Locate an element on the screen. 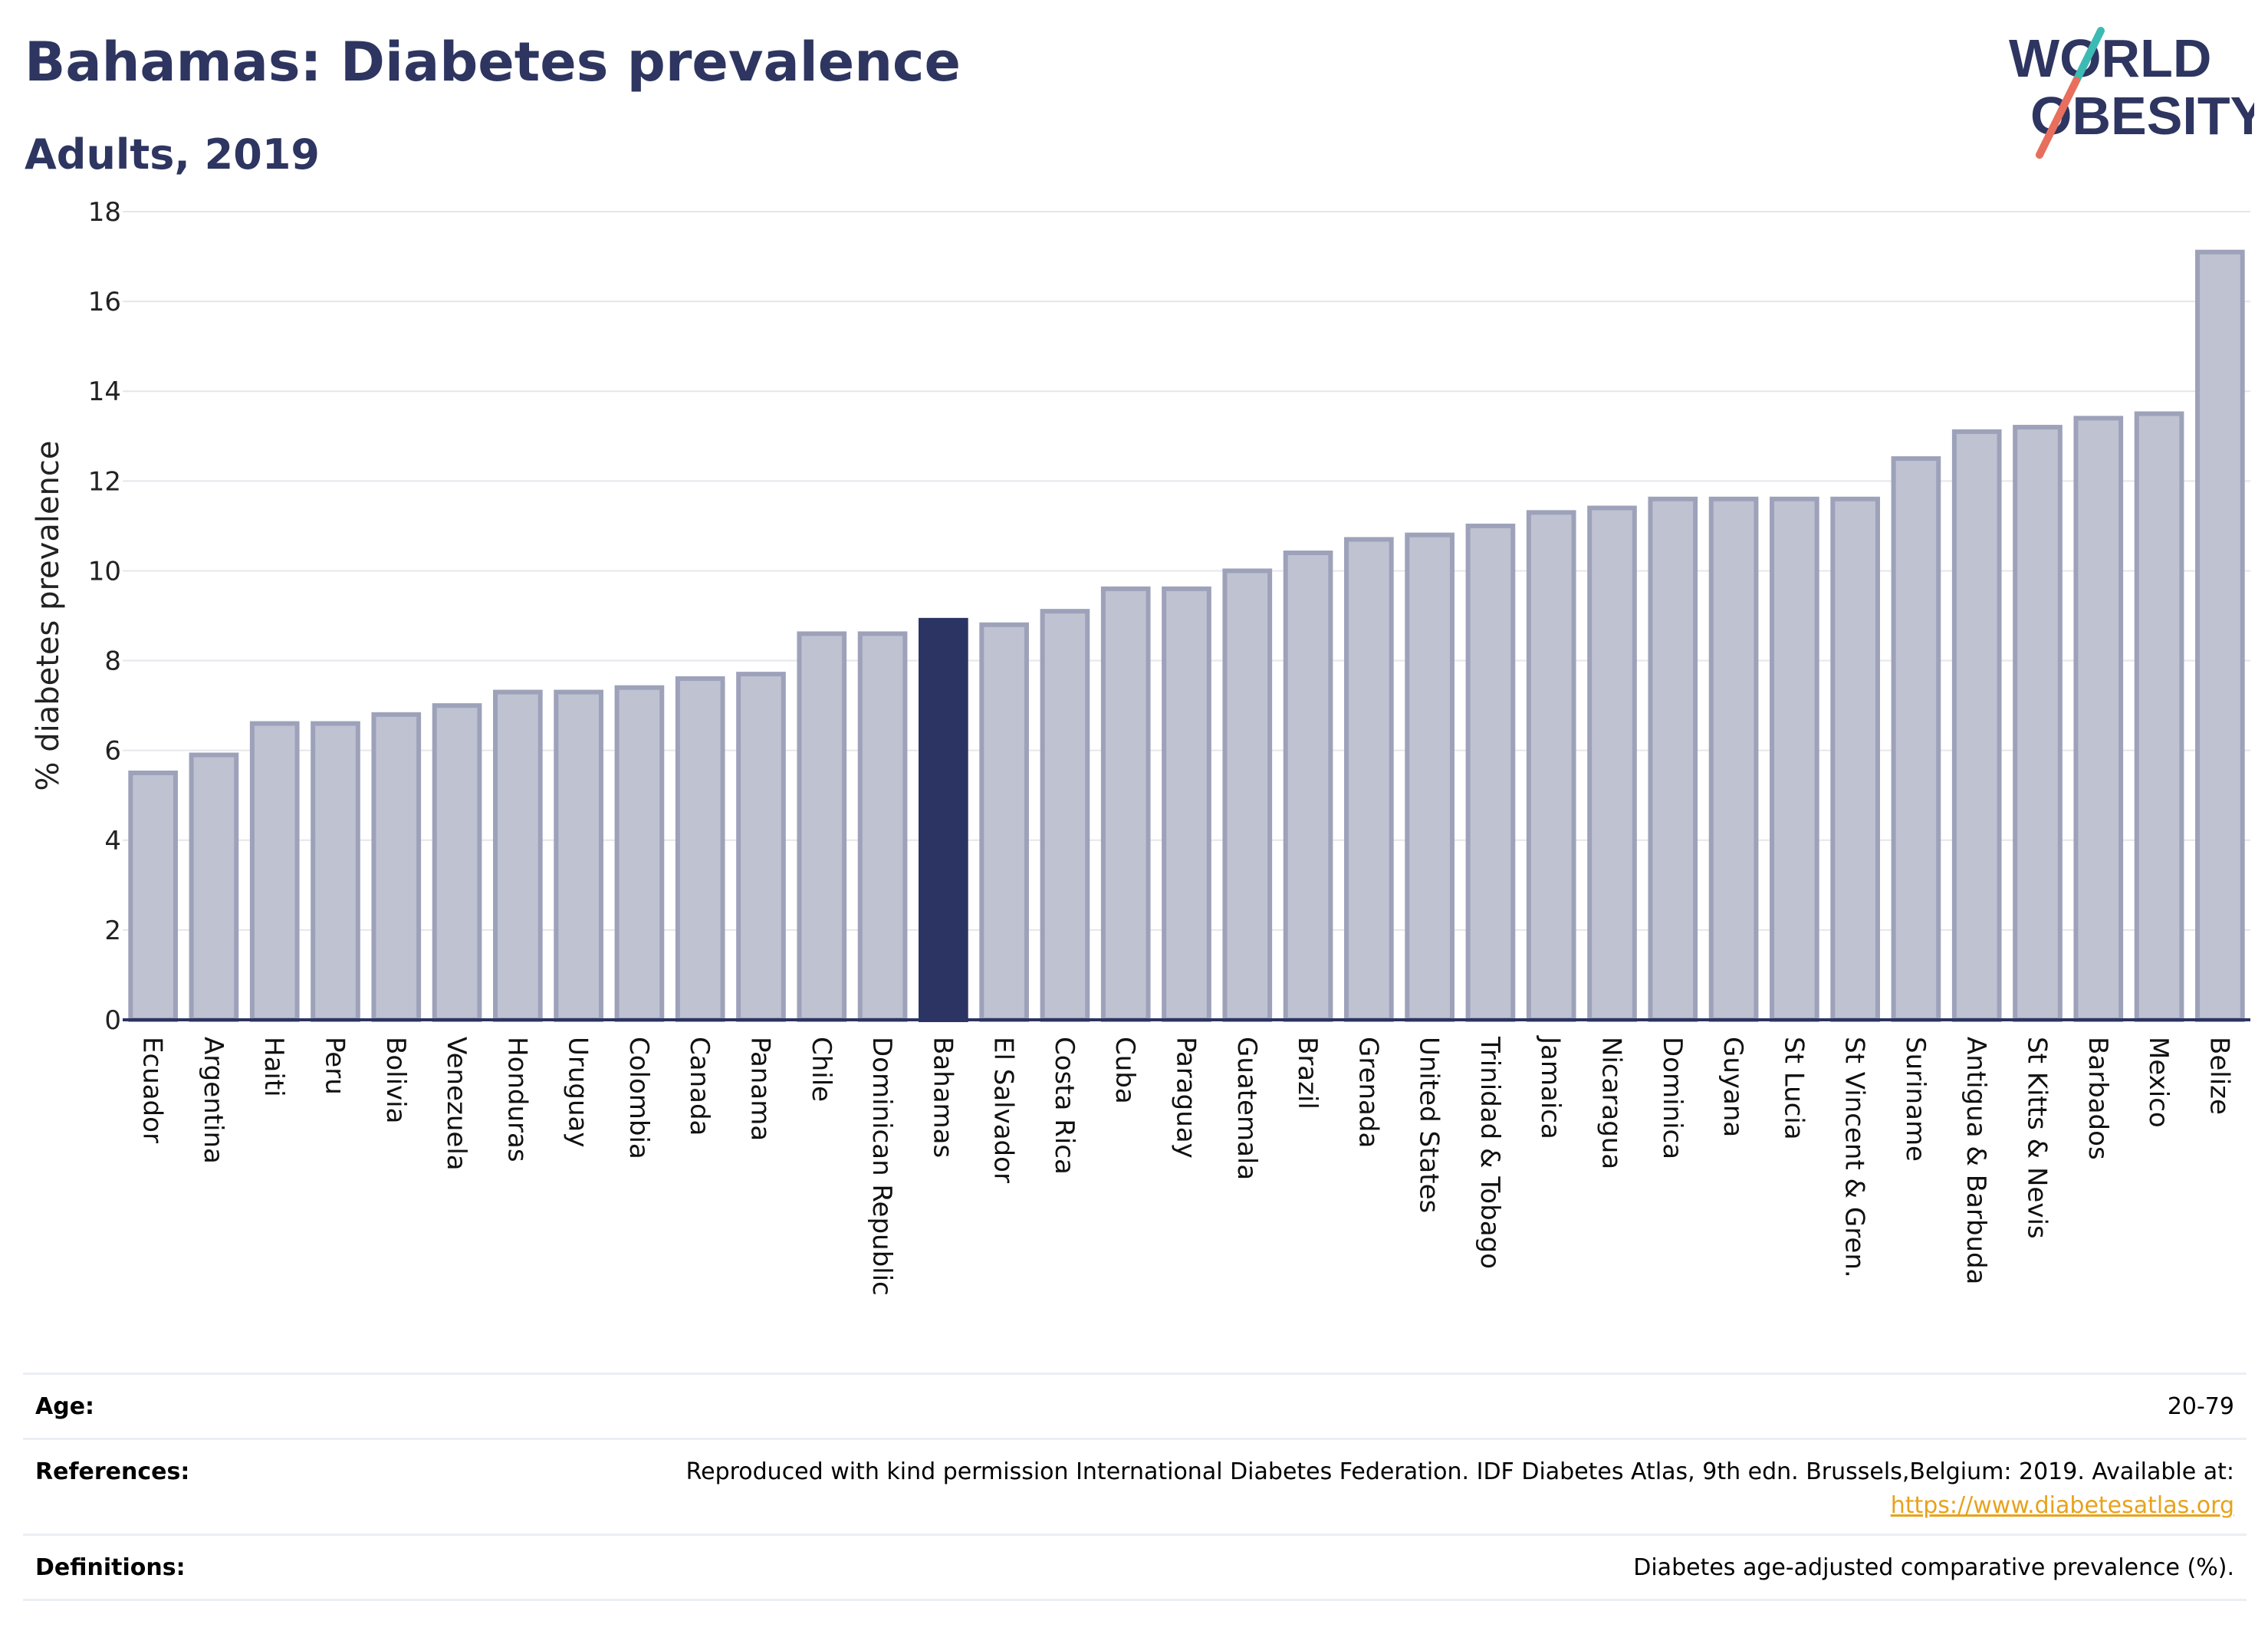 The image size is (2268, 1634). x-tick-label: Barbados is located at coordinates (2097, 1099).